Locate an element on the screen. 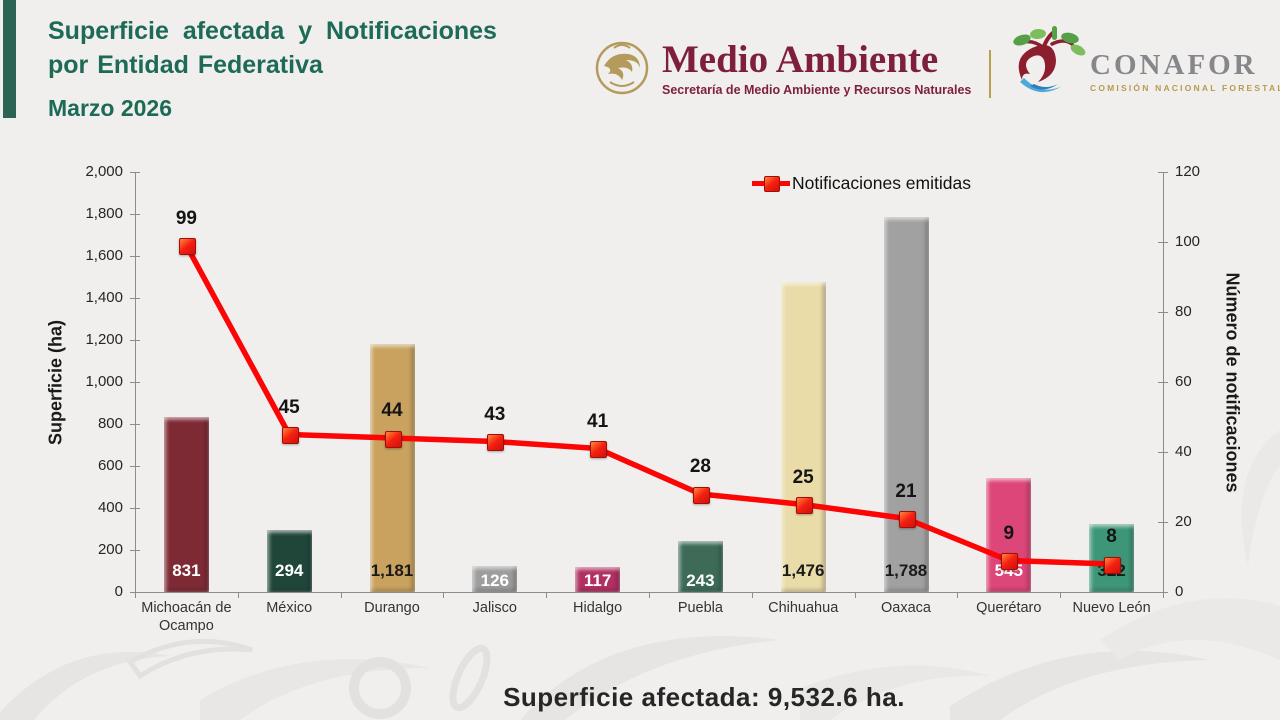 Image resolution: width=1280 pixels, height=720 pixels. line-value-label: 99 is located at coordinates (186, 218).